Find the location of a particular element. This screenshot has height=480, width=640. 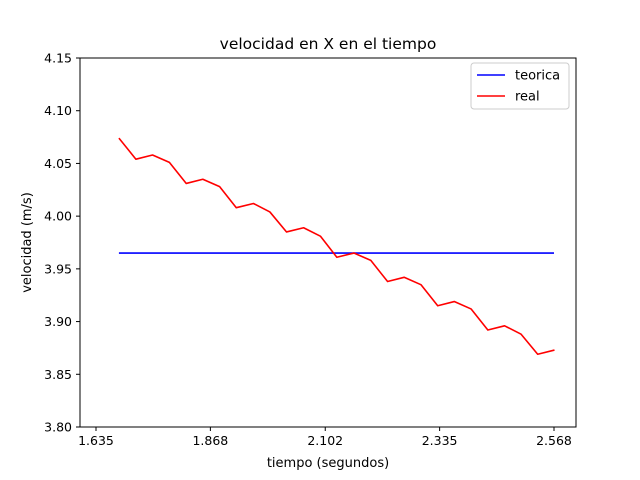

x-tick-label: 2.102 is located at coordinates (325, 440).